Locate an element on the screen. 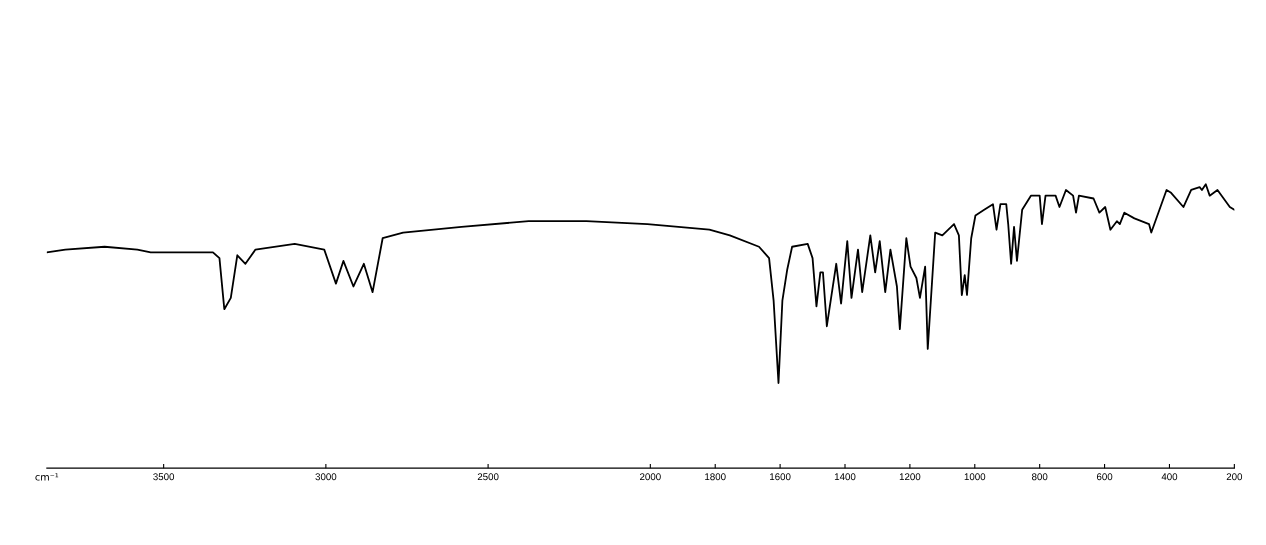 This screenshot has height=545, width=1266. x-tick-label: 1000 is located at coordinates (975, 477).